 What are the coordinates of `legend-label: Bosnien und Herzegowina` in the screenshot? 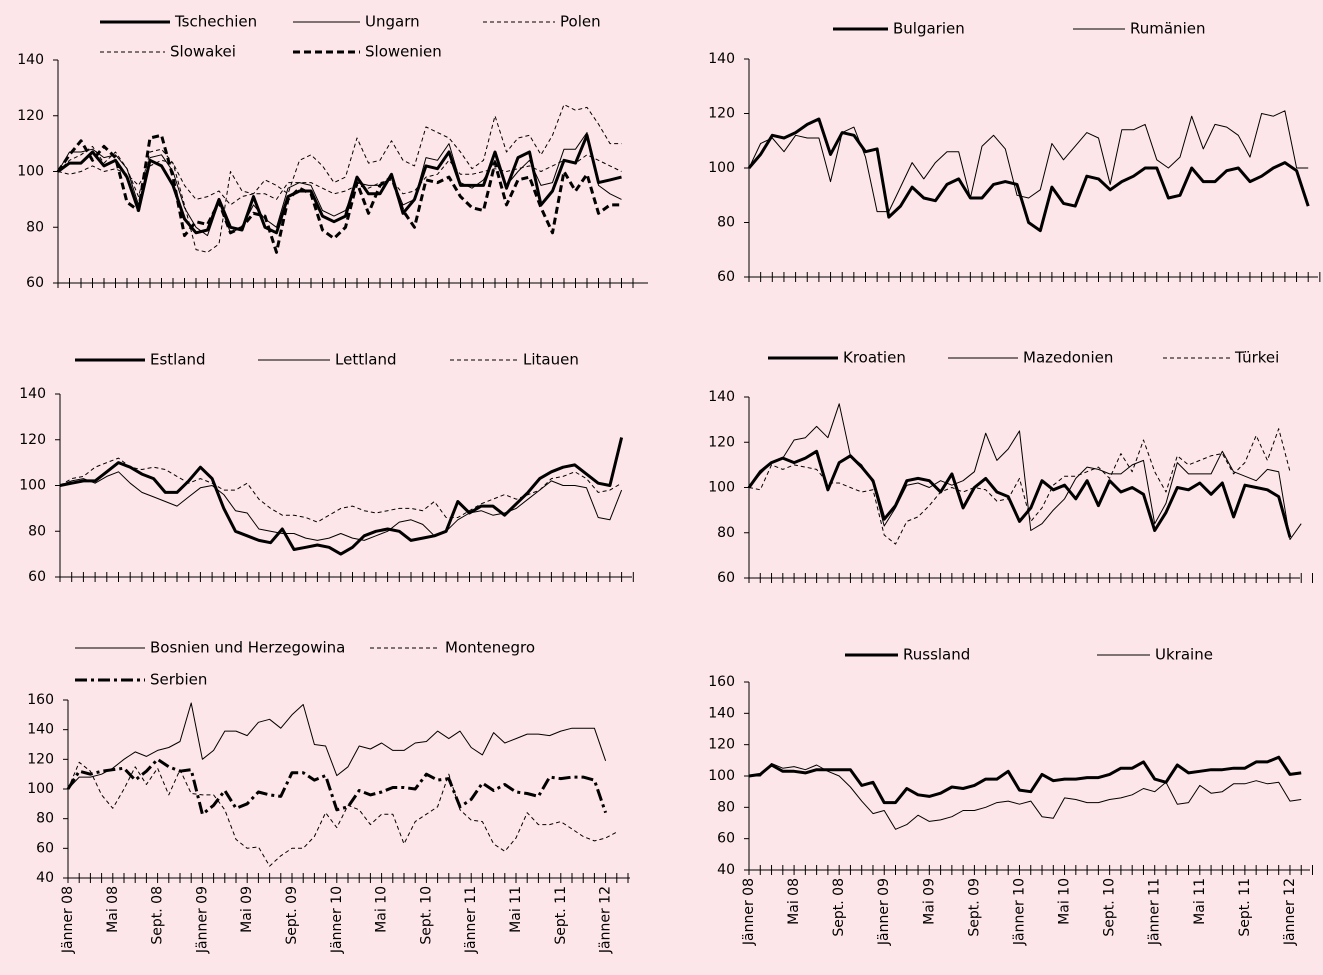 It's located at (247, 648).